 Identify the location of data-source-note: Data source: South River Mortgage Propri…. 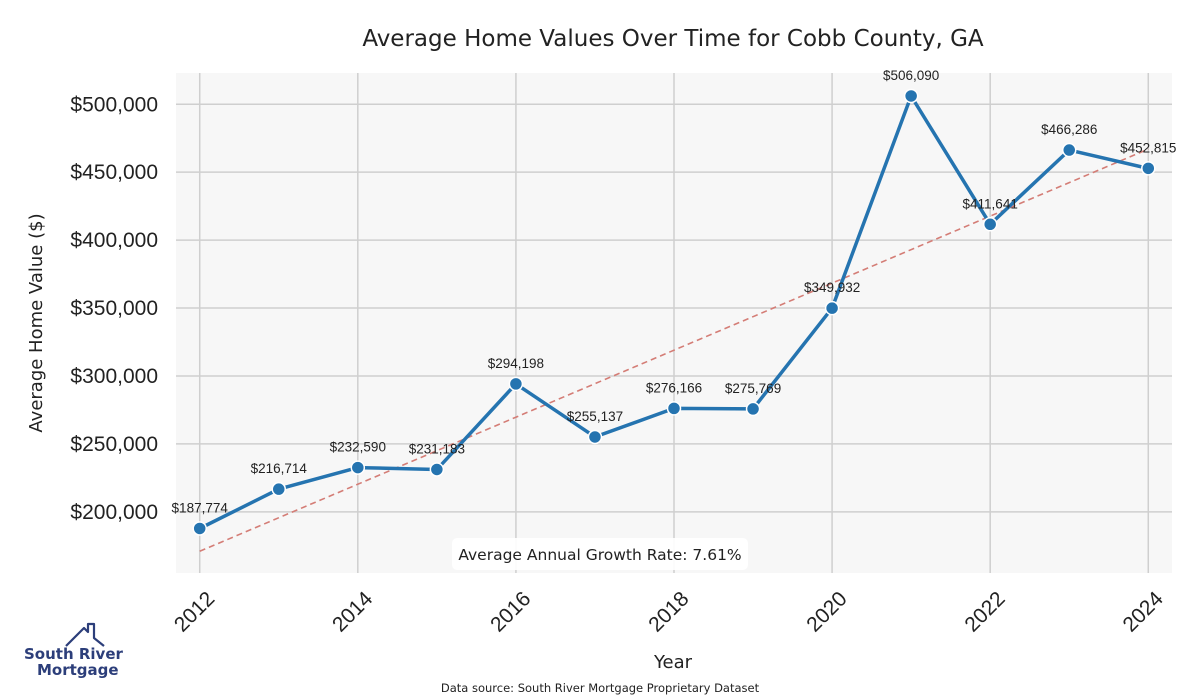
(600, 688).